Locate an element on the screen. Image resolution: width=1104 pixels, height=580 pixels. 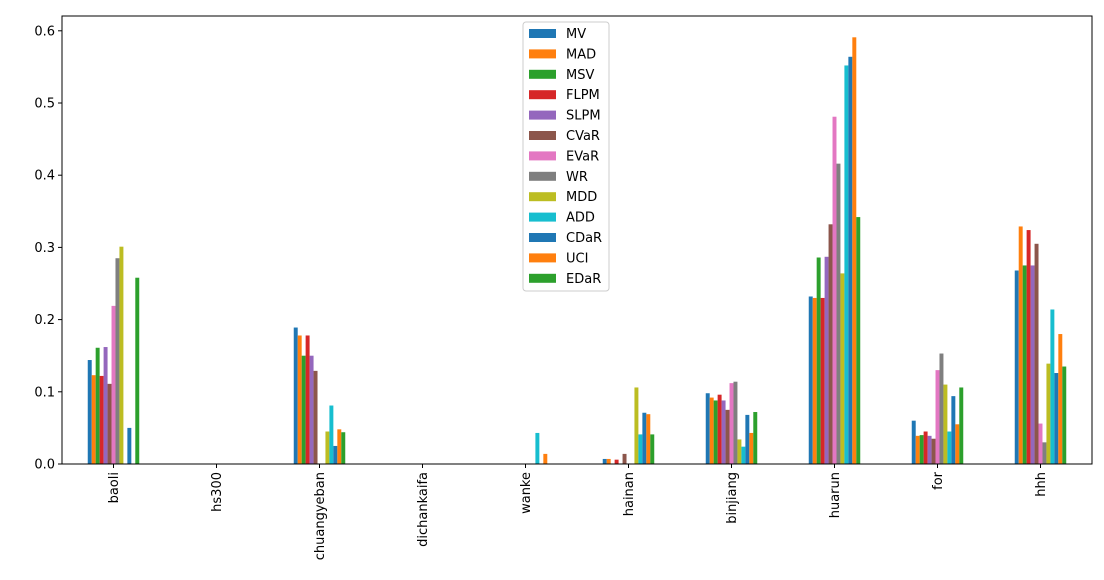
legend-swatch-wr is located at coordinates (542, 176).